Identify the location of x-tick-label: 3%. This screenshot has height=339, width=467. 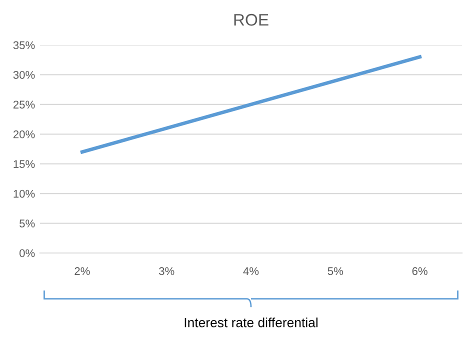
(166, 271).